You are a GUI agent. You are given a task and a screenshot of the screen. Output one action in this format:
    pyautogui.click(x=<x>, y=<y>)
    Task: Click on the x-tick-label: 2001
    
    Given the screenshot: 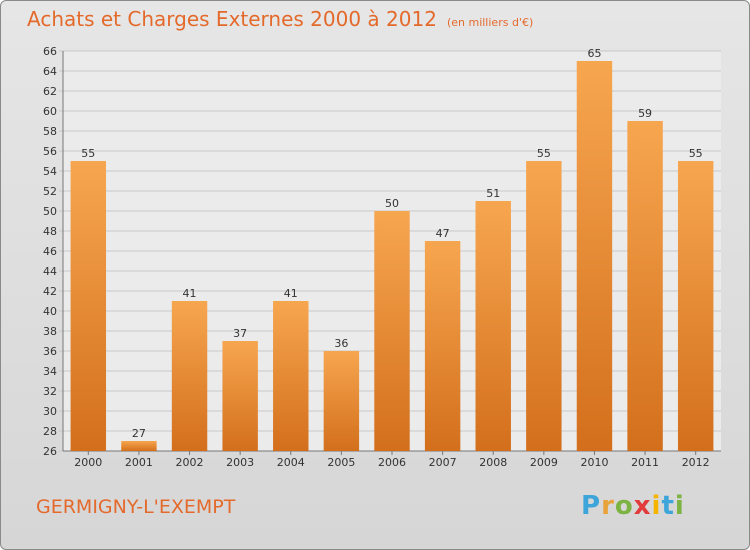 What is the action you would take?
    pyautogui.click(x=139, y=462)
    